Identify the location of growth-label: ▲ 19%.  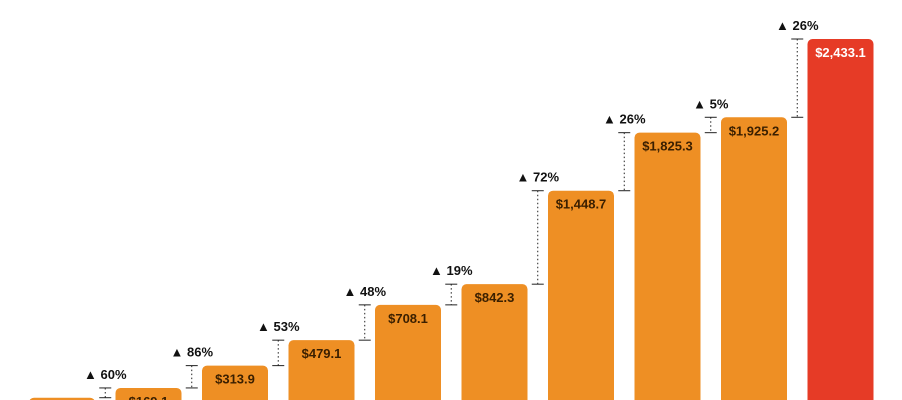
(451, 270).